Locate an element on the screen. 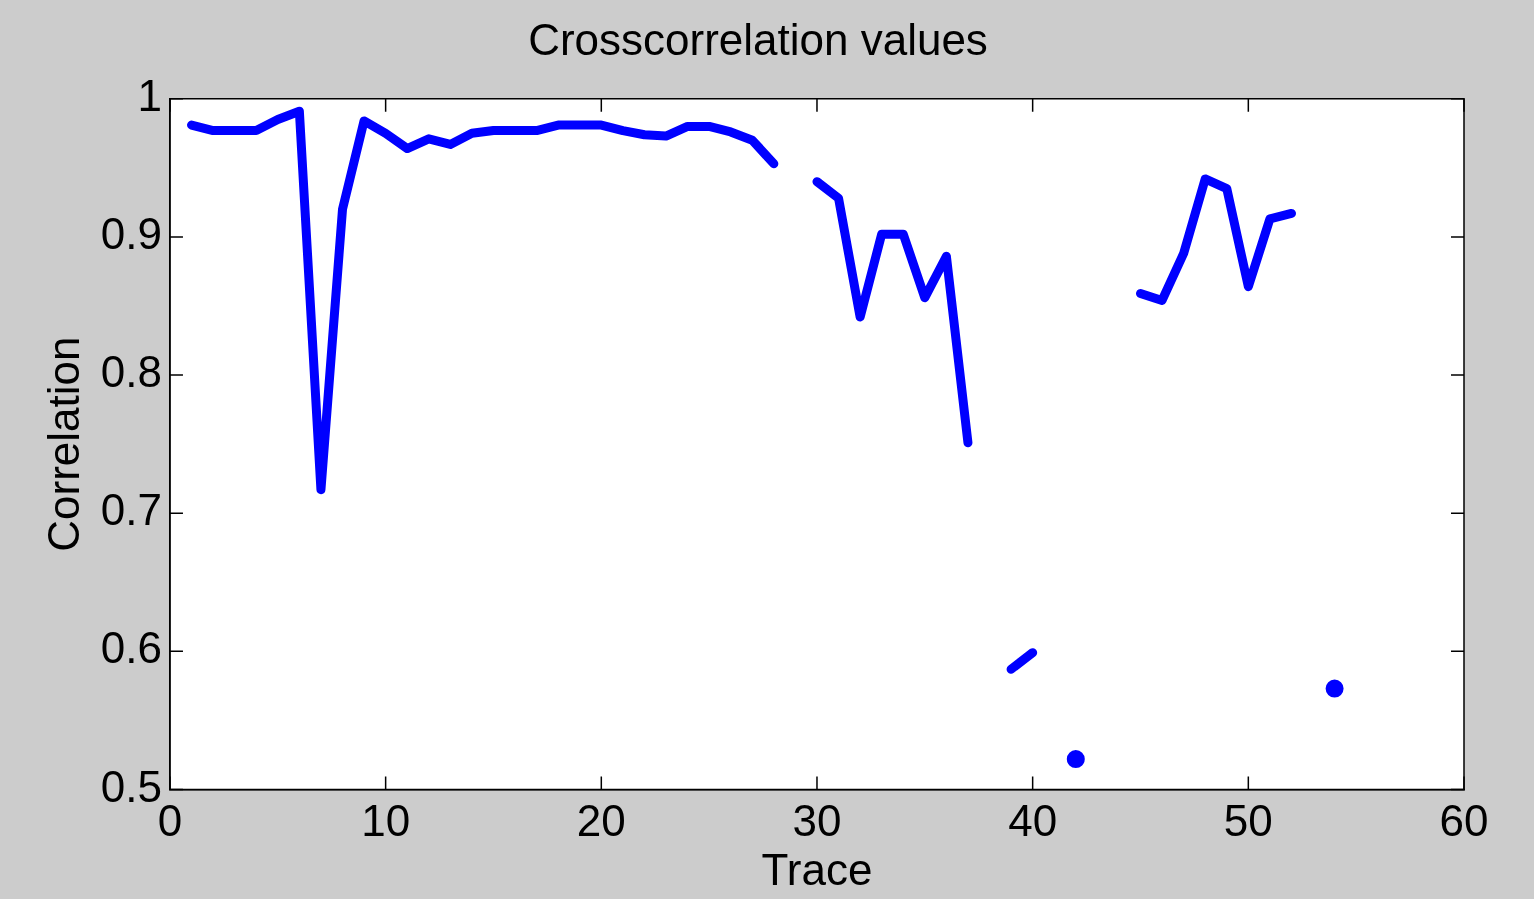  x-tick-label: 60 is located at coordinates (1464, 820).